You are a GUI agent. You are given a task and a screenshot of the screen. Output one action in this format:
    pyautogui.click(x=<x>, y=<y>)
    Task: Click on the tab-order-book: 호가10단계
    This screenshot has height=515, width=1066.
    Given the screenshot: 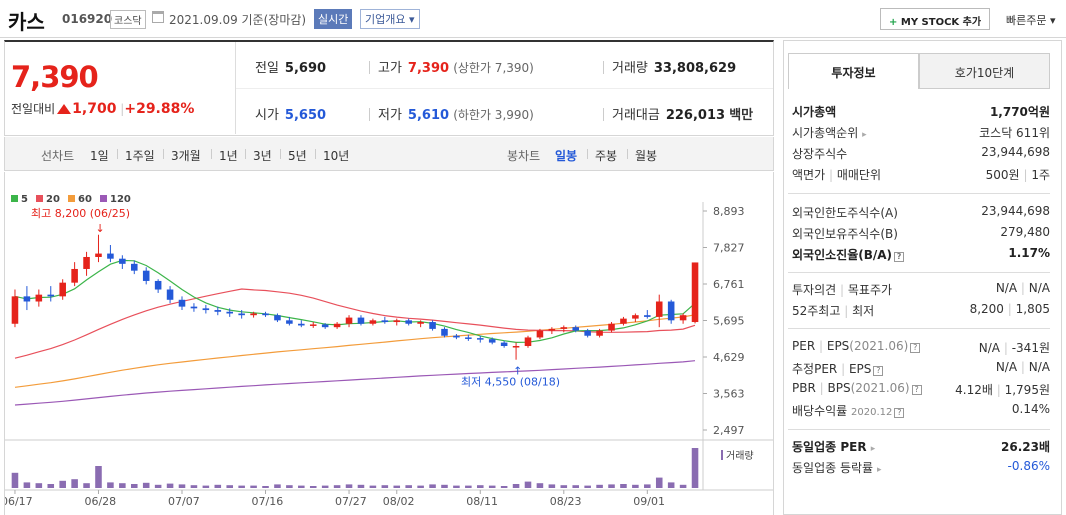 What is the action you would take?
    pyautogui.click(x=984, y=71)
    